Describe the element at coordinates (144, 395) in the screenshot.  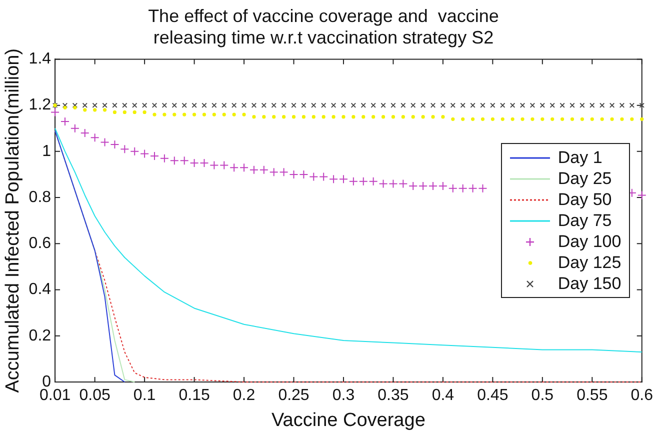
I see `x-tick-label: 0.1` at that location.